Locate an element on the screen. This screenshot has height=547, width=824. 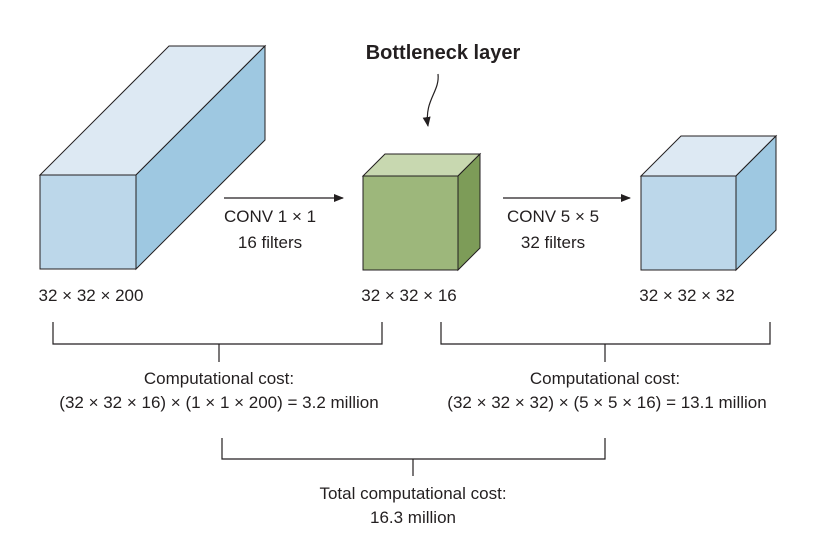
total-cost-value: 16.3 million is located at coordinates (413, 517).